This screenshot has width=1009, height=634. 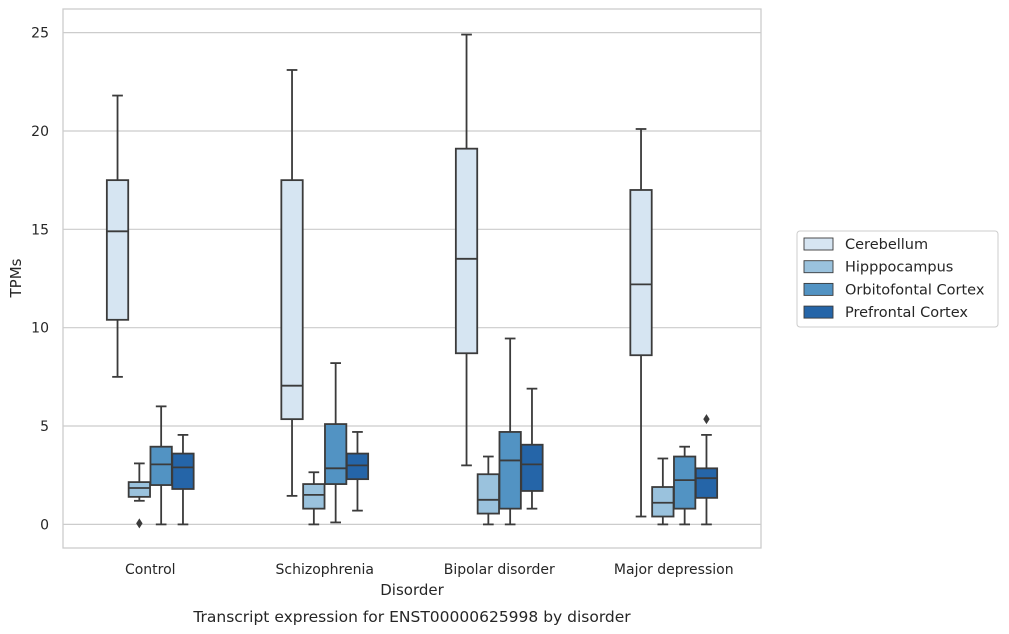 What do you see at coordinates (40, 34) in the screenshot?
I see `y-tick-label: 25` at bounding box center [40, 34].